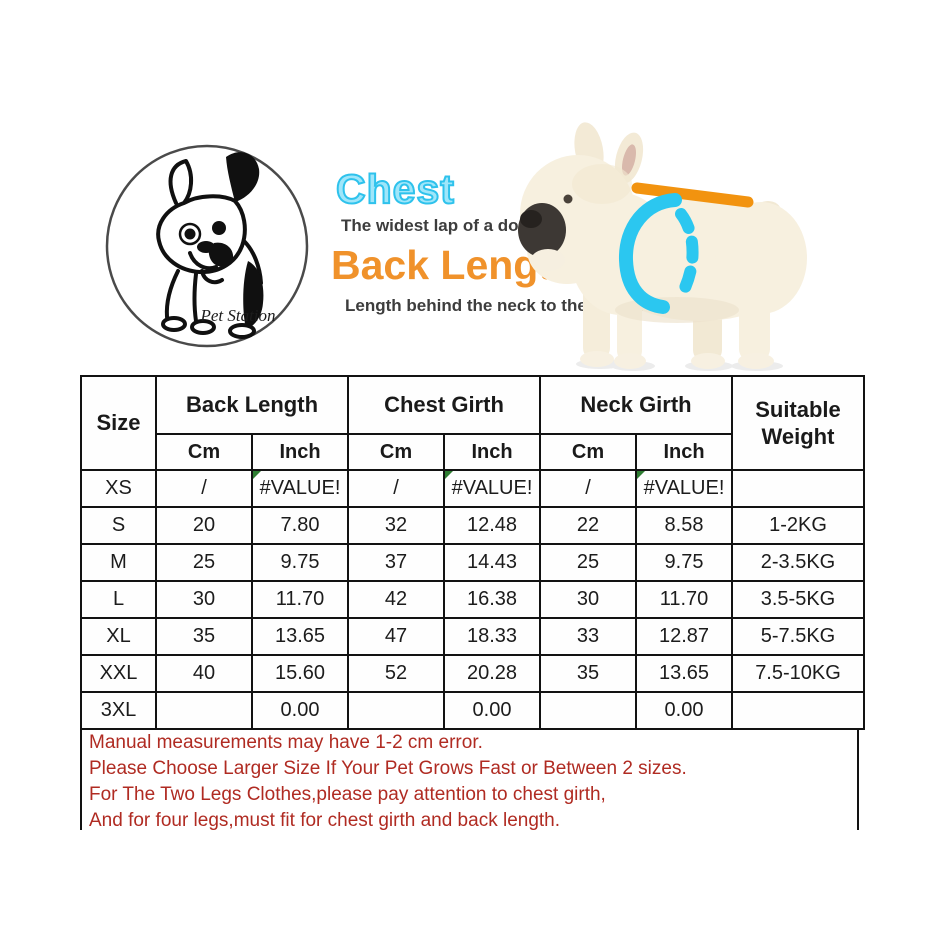 The image size is (931, 931). I want to click on table-row-xl: XL 35 13.65 47 18.33 33 12.87 5-7.5KG, so click(472, 636).